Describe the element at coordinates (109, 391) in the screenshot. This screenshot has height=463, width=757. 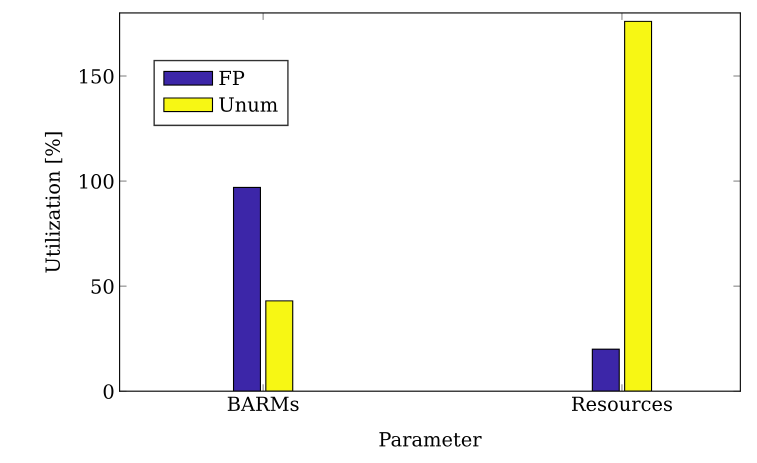
I see `y-tick-label: 0` at that location.